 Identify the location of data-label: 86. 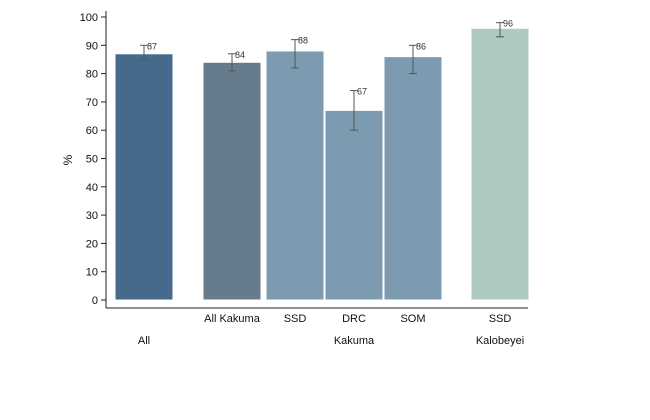
(421, 46).